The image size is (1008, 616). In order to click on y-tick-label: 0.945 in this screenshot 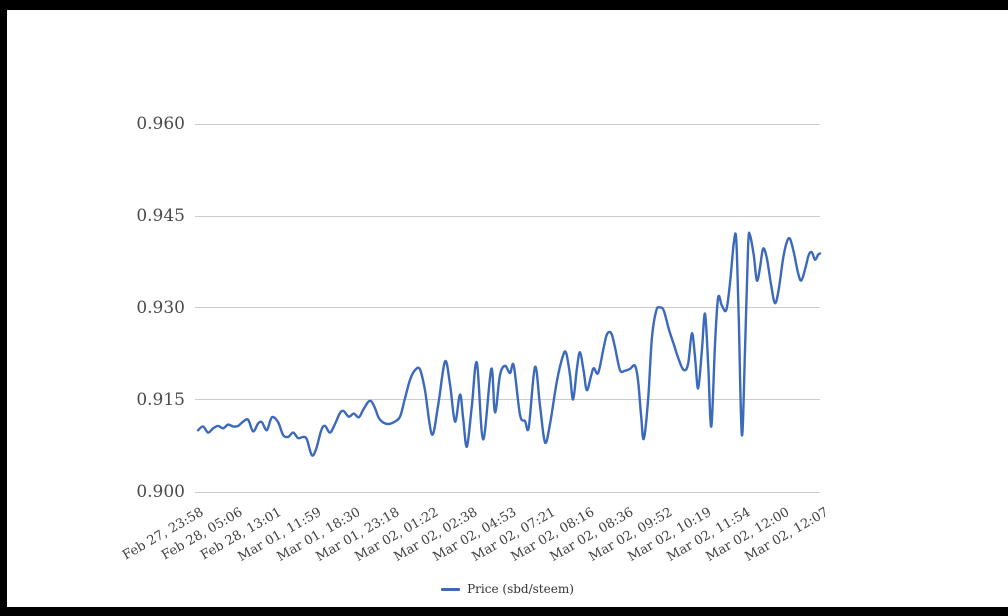, I will do `click(160, 215)`.